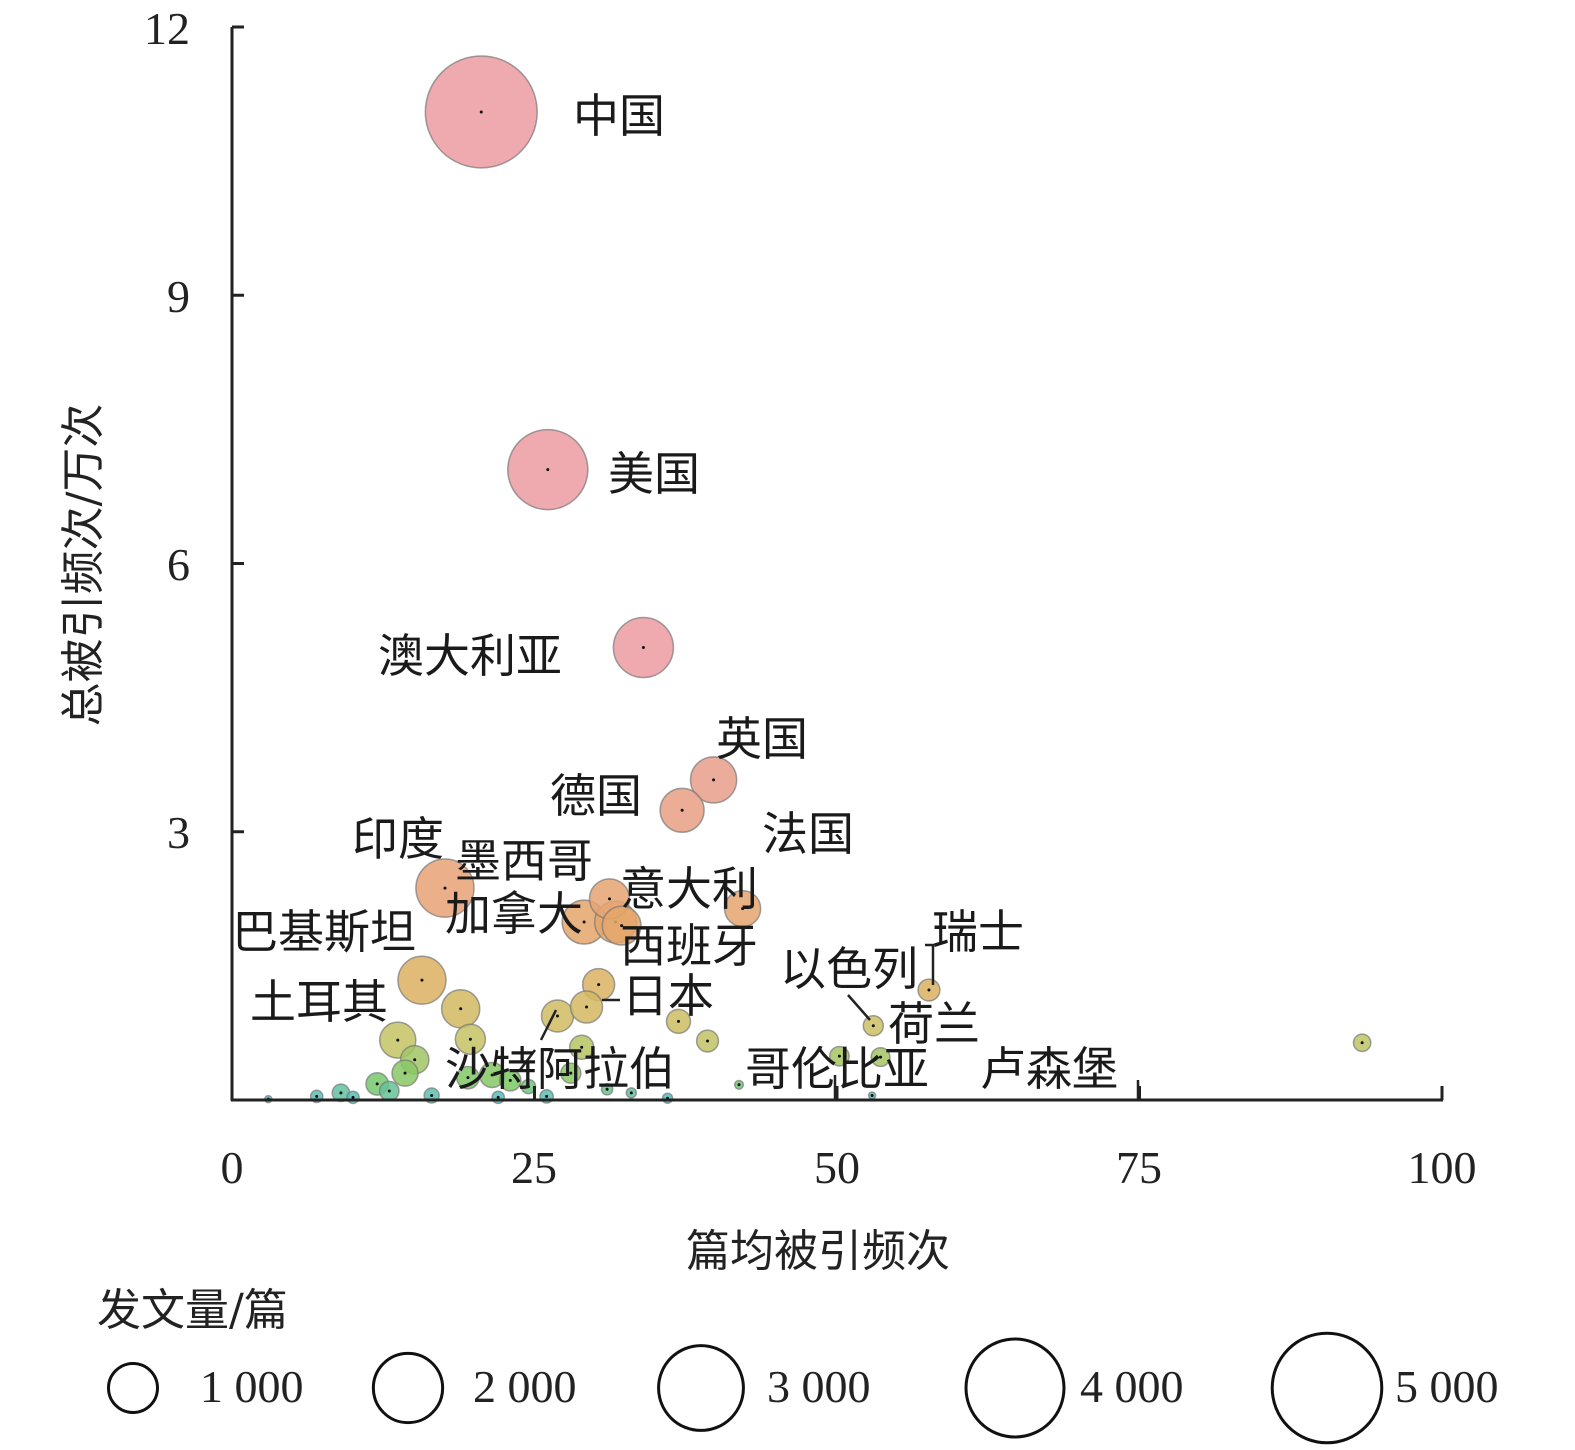 This screenshot has height=1450, width=1575. Describe the element at coordinates (1139, 1167) in the screenshot. I see `x-tick-label: 75` at that location.